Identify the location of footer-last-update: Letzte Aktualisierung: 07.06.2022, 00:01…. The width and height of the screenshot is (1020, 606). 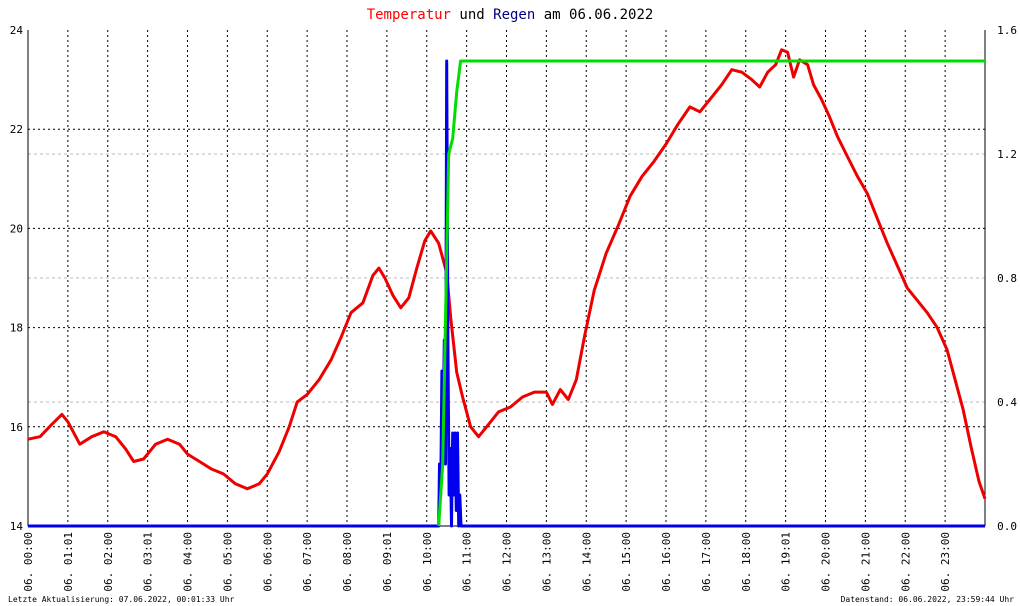
(121, 599).